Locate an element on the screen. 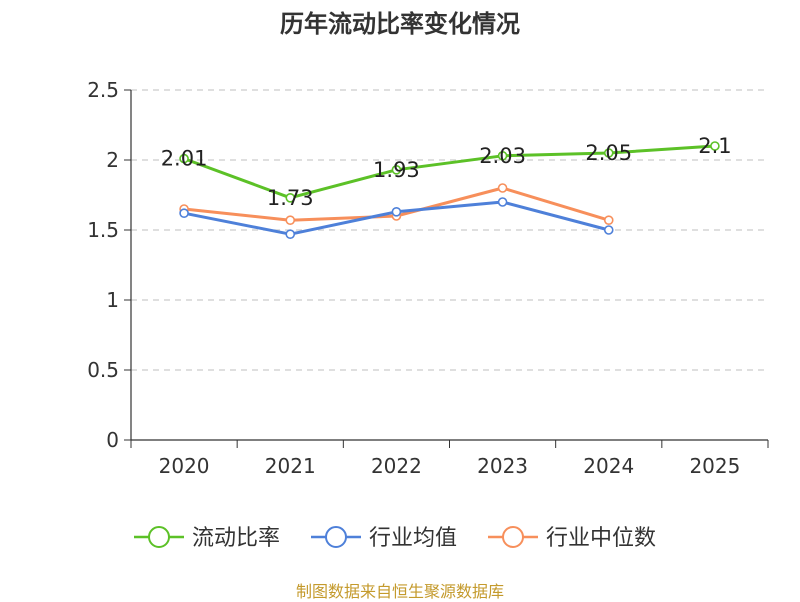 Image resolution: width=800 pixels, height=602 pixels. legend-label: 行业中位数 is located at coordinates (601, 538).